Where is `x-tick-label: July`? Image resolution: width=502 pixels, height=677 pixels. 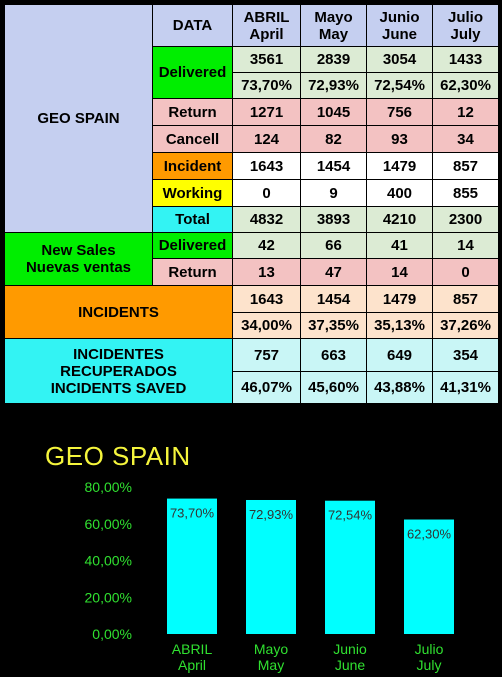 x-tick-label: July is located at coordinates (429, 665).